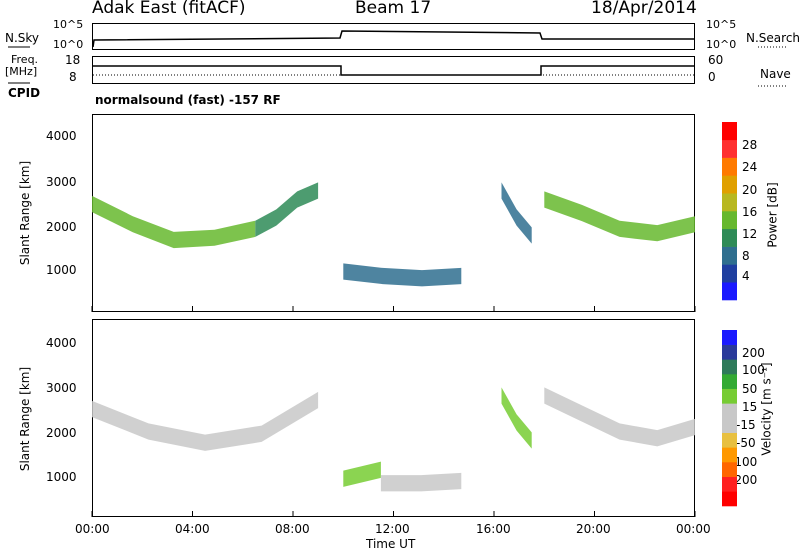 This screenshot has width=800, height=554. What do you see at coordinates (773, 38) in the screenshot?
I see `nsearch-label: N.Search` at bounding box center [773, 38].